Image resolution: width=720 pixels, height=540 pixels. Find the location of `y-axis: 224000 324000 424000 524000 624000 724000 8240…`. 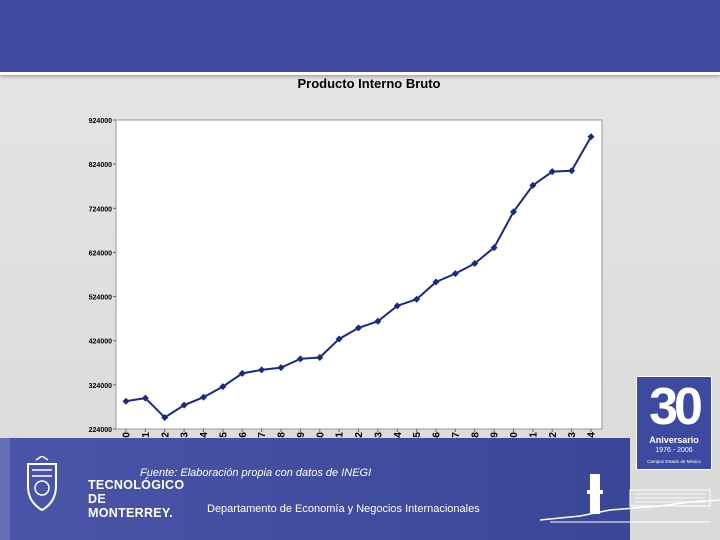

y-axis: 224000 324000 424000 524000 624000 724000 8240… is located at coordinates (102, 276).